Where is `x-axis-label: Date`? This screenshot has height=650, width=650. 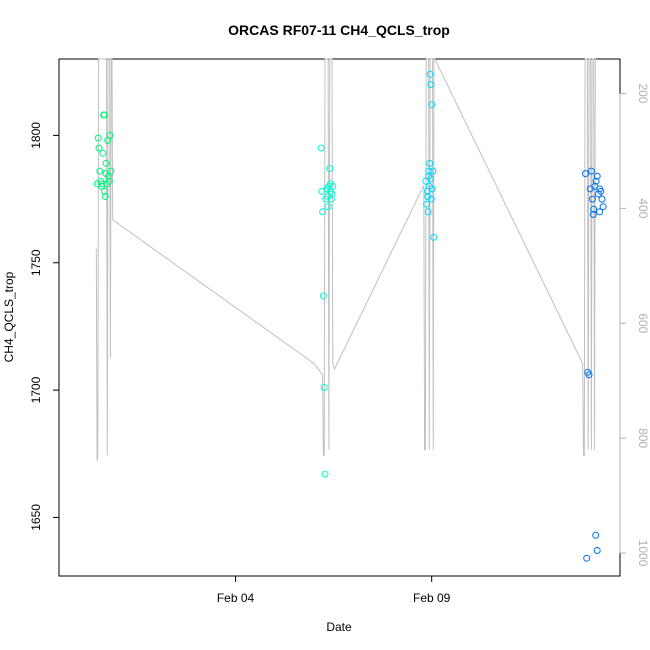 x-axis-label: Date is located at coordinates (339, 627).